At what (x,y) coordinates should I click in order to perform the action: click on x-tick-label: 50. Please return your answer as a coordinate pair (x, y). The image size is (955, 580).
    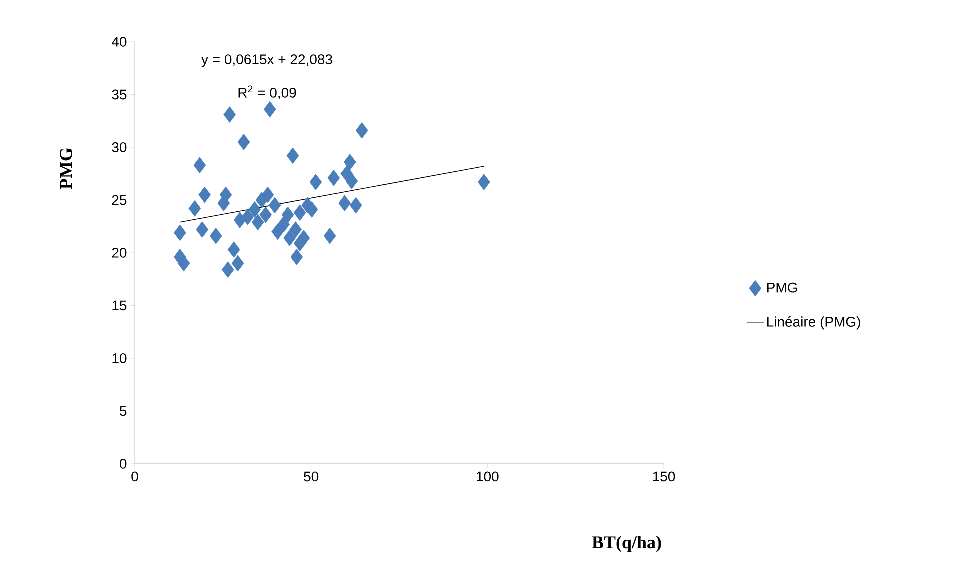
    Looking at the image, I should click on (311, 477).